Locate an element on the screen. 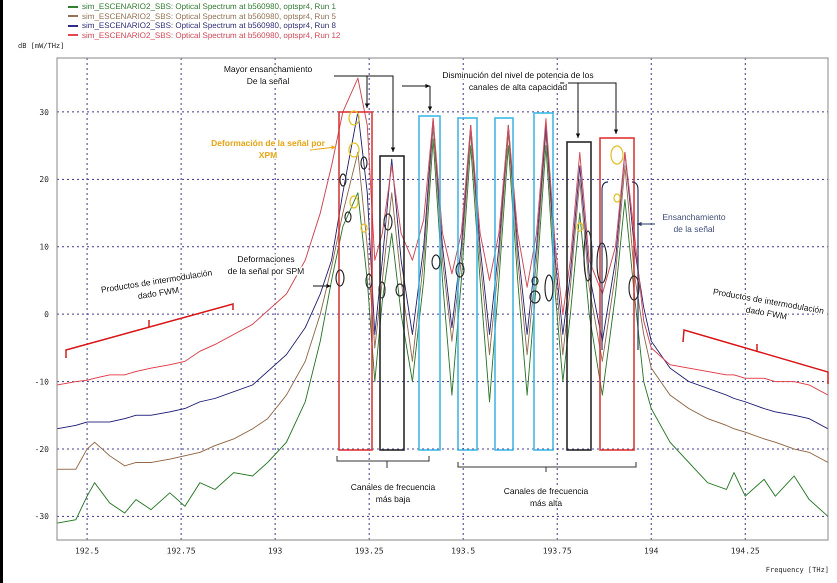 This screenshot has height=583, width=837. y-tick-label: 0 is located at coordinates (47, 315).